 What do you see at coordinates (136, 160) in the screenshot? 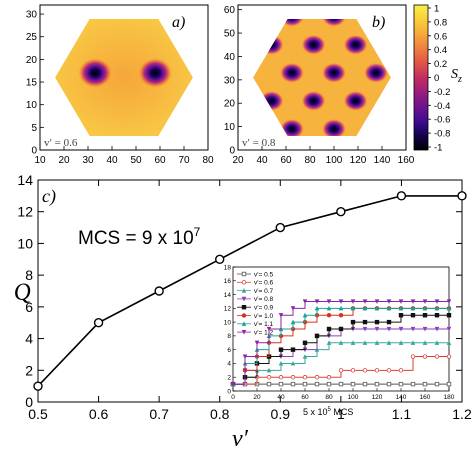
I see `panel-a-x-tick-label: 50` at bounding box center [136, 160].